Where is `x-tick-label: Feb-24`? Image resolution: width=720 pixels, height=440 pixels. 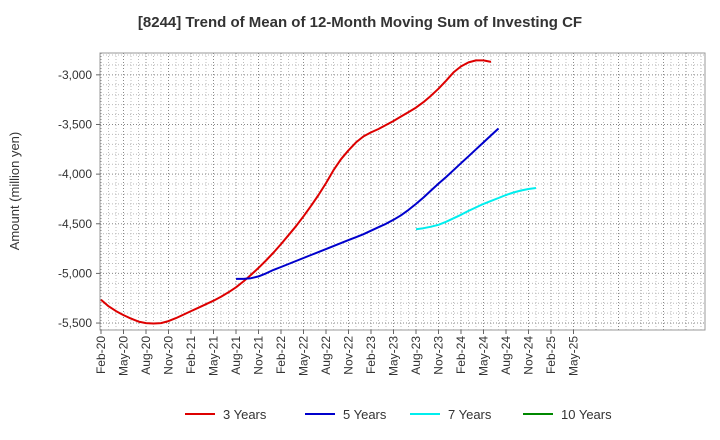
x-tick-label: Feb-24 is located at coordinates (461, 355).